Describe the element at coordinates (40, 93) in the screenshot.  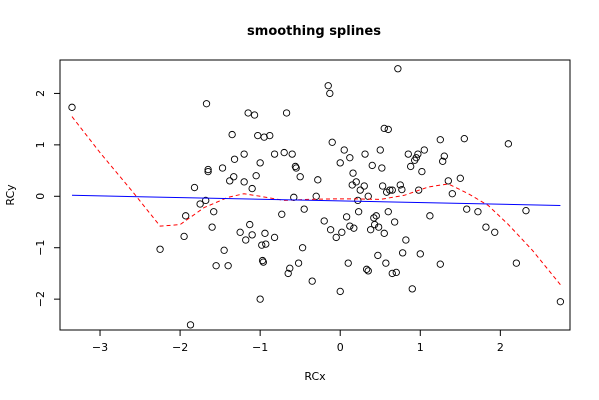
I see `y-tick-label: 2` at that location.